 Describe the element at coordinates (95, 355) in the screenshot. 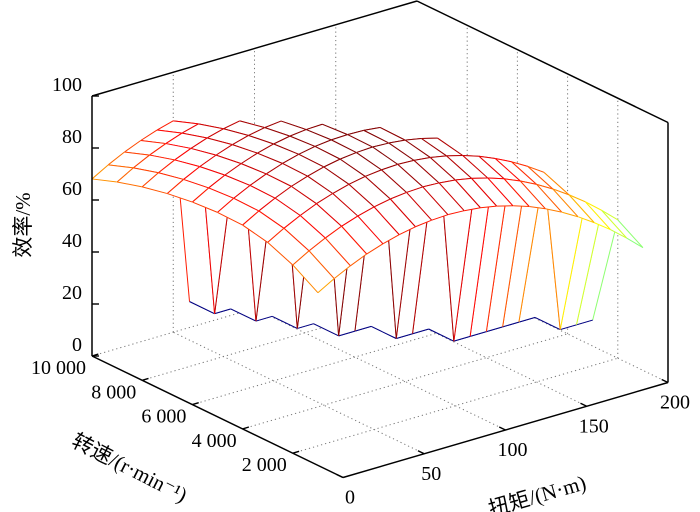

I see `y-tick` at that location.